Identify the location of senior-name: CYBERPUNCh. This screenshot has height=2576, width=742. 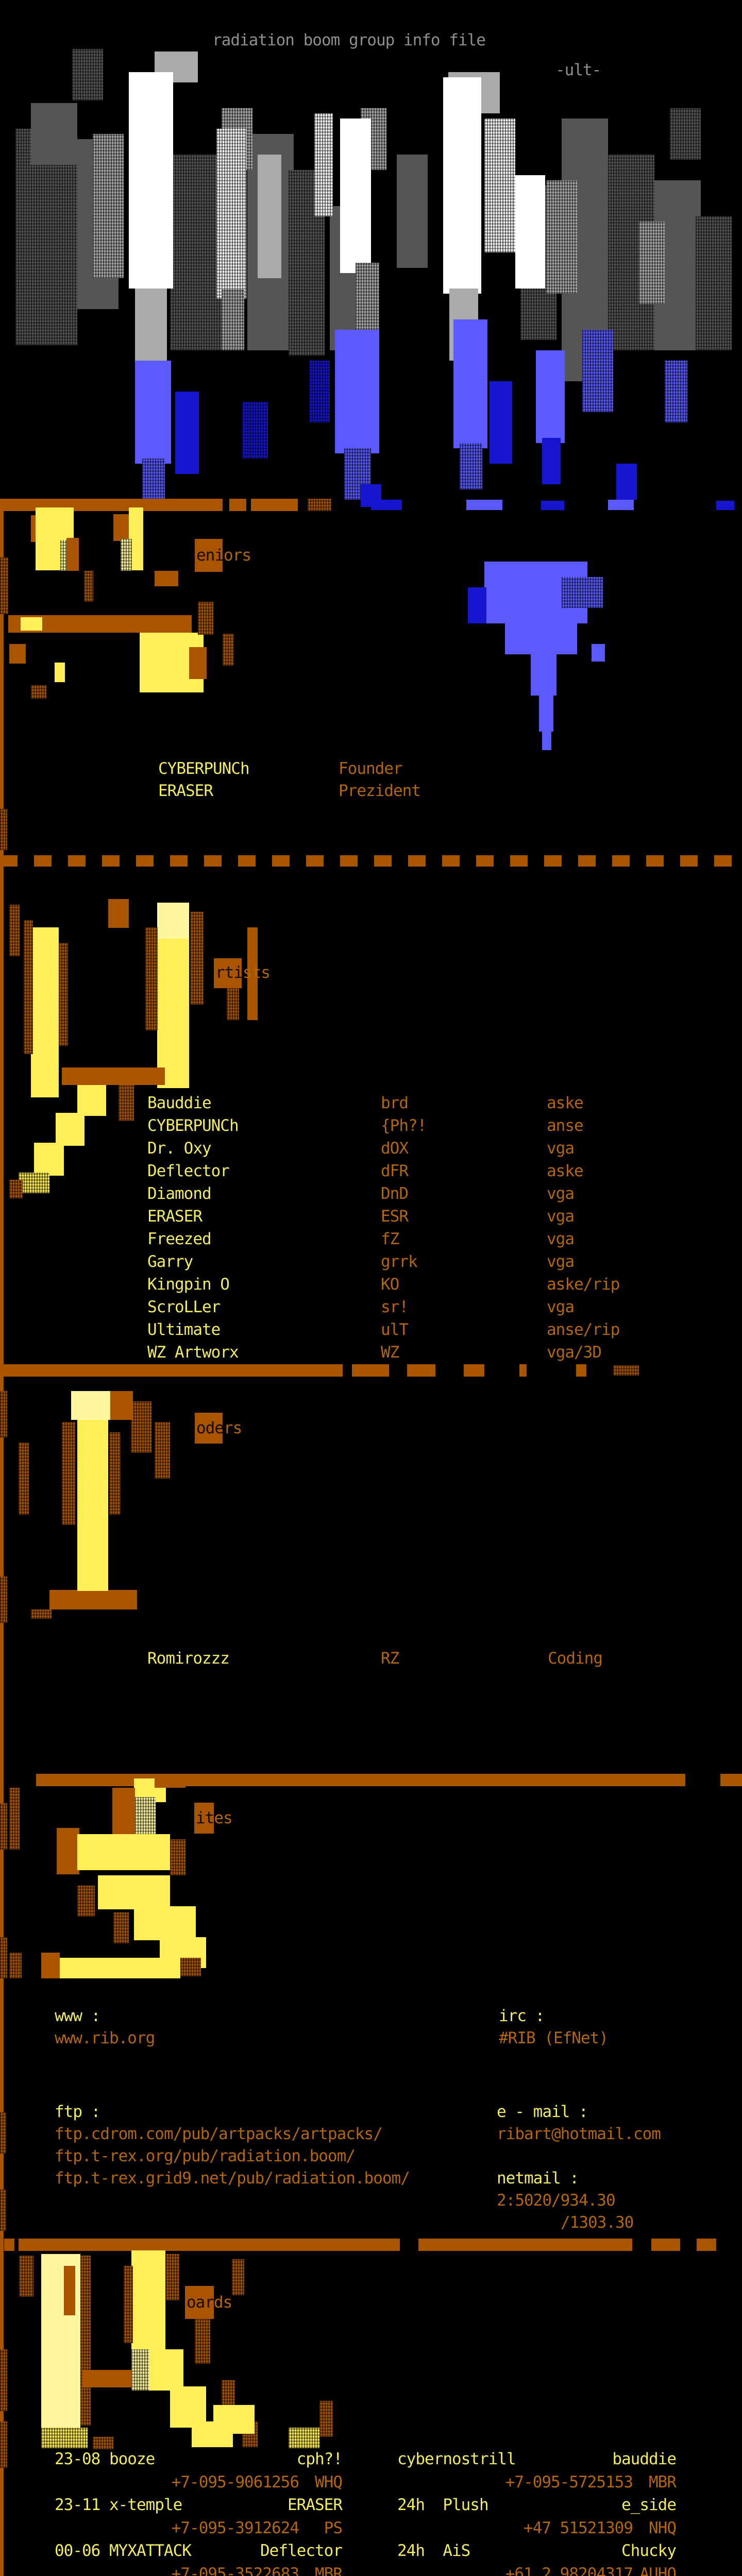
(204, 768).